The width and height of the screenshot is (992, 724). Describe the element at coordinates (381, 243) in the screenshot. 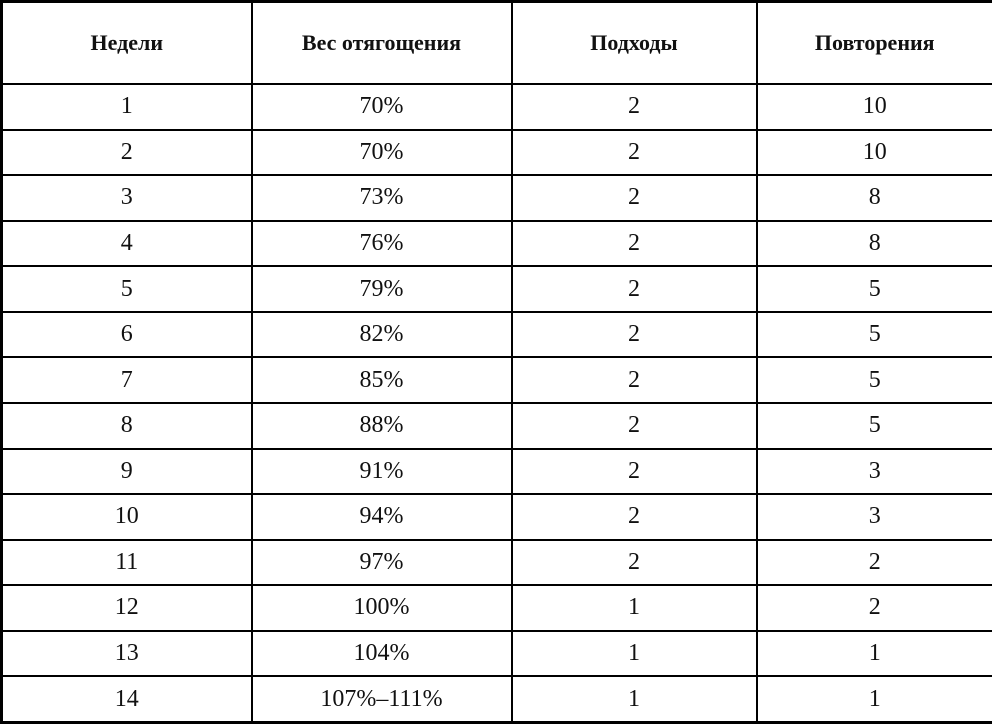

I see `table-cell: 76%` at that location.